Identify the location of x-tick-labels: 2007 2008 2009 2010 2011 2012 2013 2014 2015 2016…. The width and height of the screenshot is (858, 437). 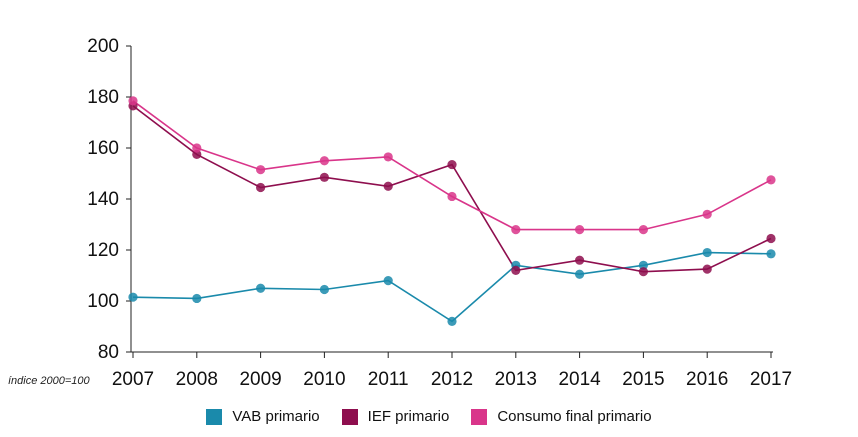
(452, 379).